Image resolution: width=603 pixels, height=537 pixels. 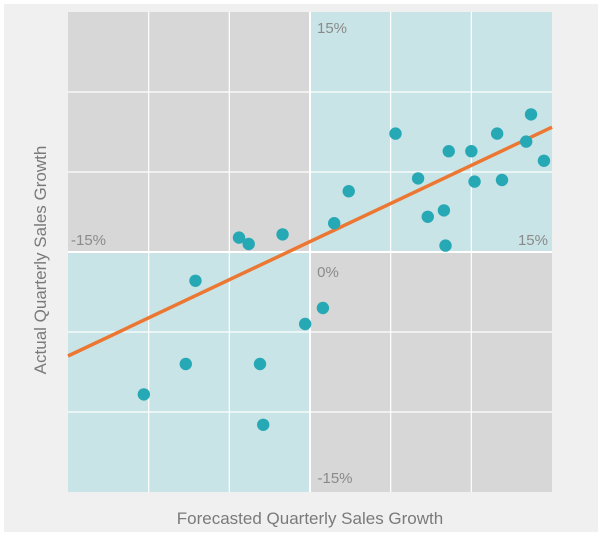 What do you see at coordinates (533, 240) in the screenshot?
I see `tick-label-x-right: 15%` at bounding box center [533, 240].